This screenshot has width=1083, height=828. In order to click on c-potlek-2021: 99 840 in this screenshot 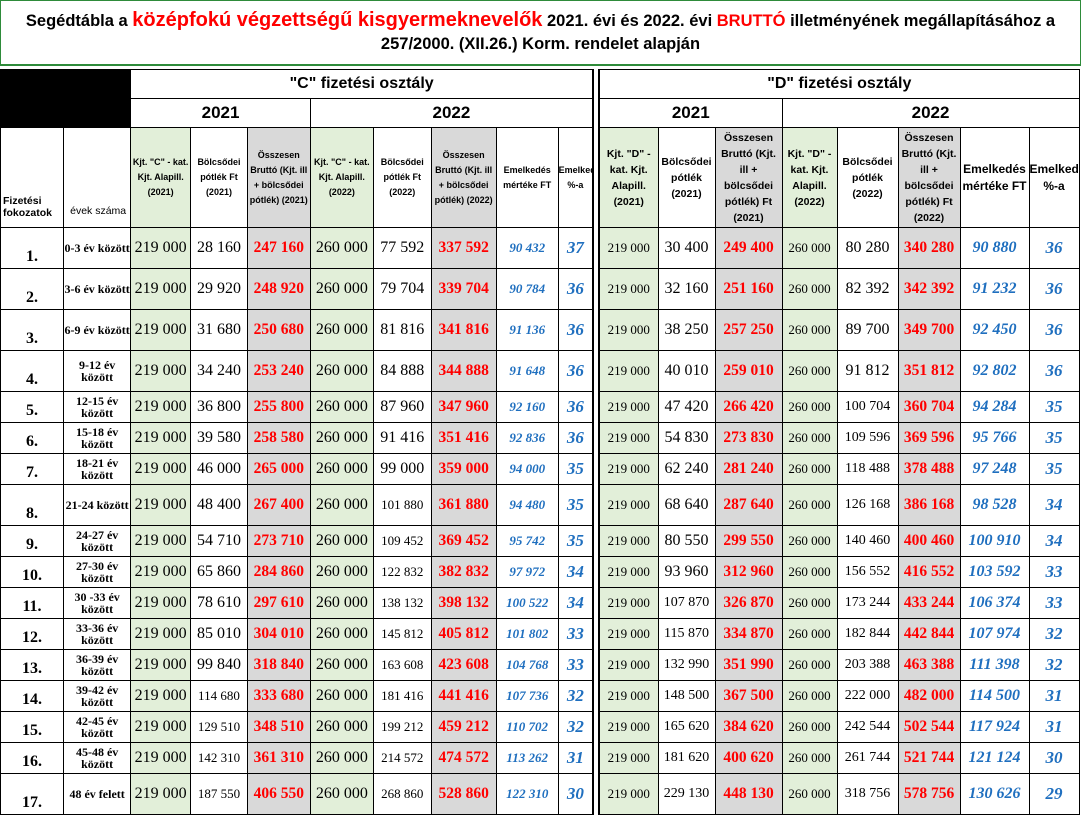, I will do `click(219, 665)`.